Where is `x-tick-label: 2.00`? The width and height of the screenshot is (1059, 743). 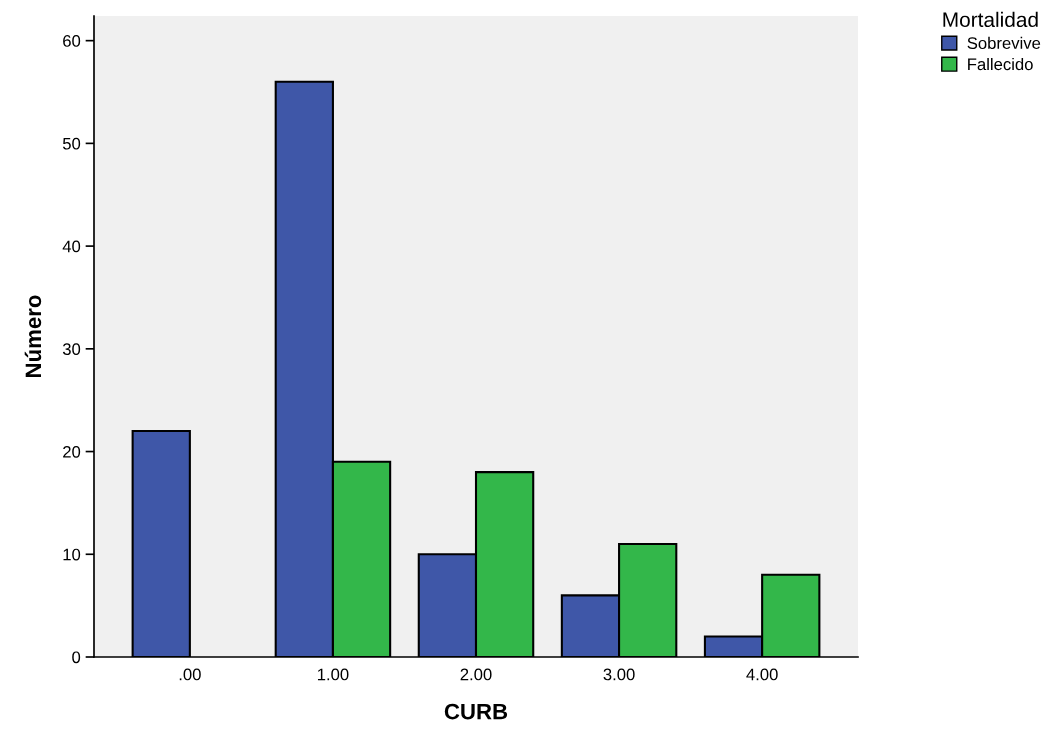 x-tick-label: 2.00 is located at coordinates (476, 674).